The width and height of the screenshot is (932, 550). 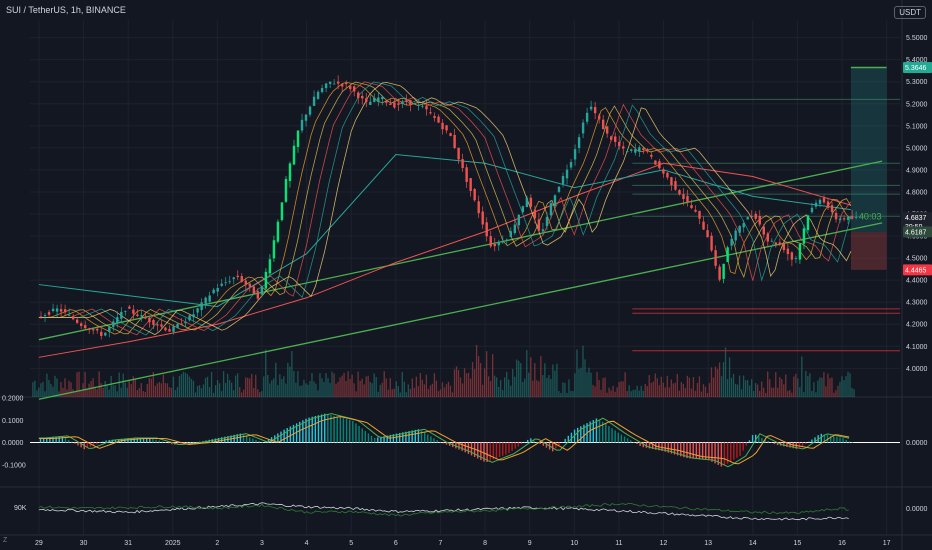 What do you see at coordinates (916, 68) in the screenshot?
I see `price-label: 5.3646` at bounding box center [916, 68].